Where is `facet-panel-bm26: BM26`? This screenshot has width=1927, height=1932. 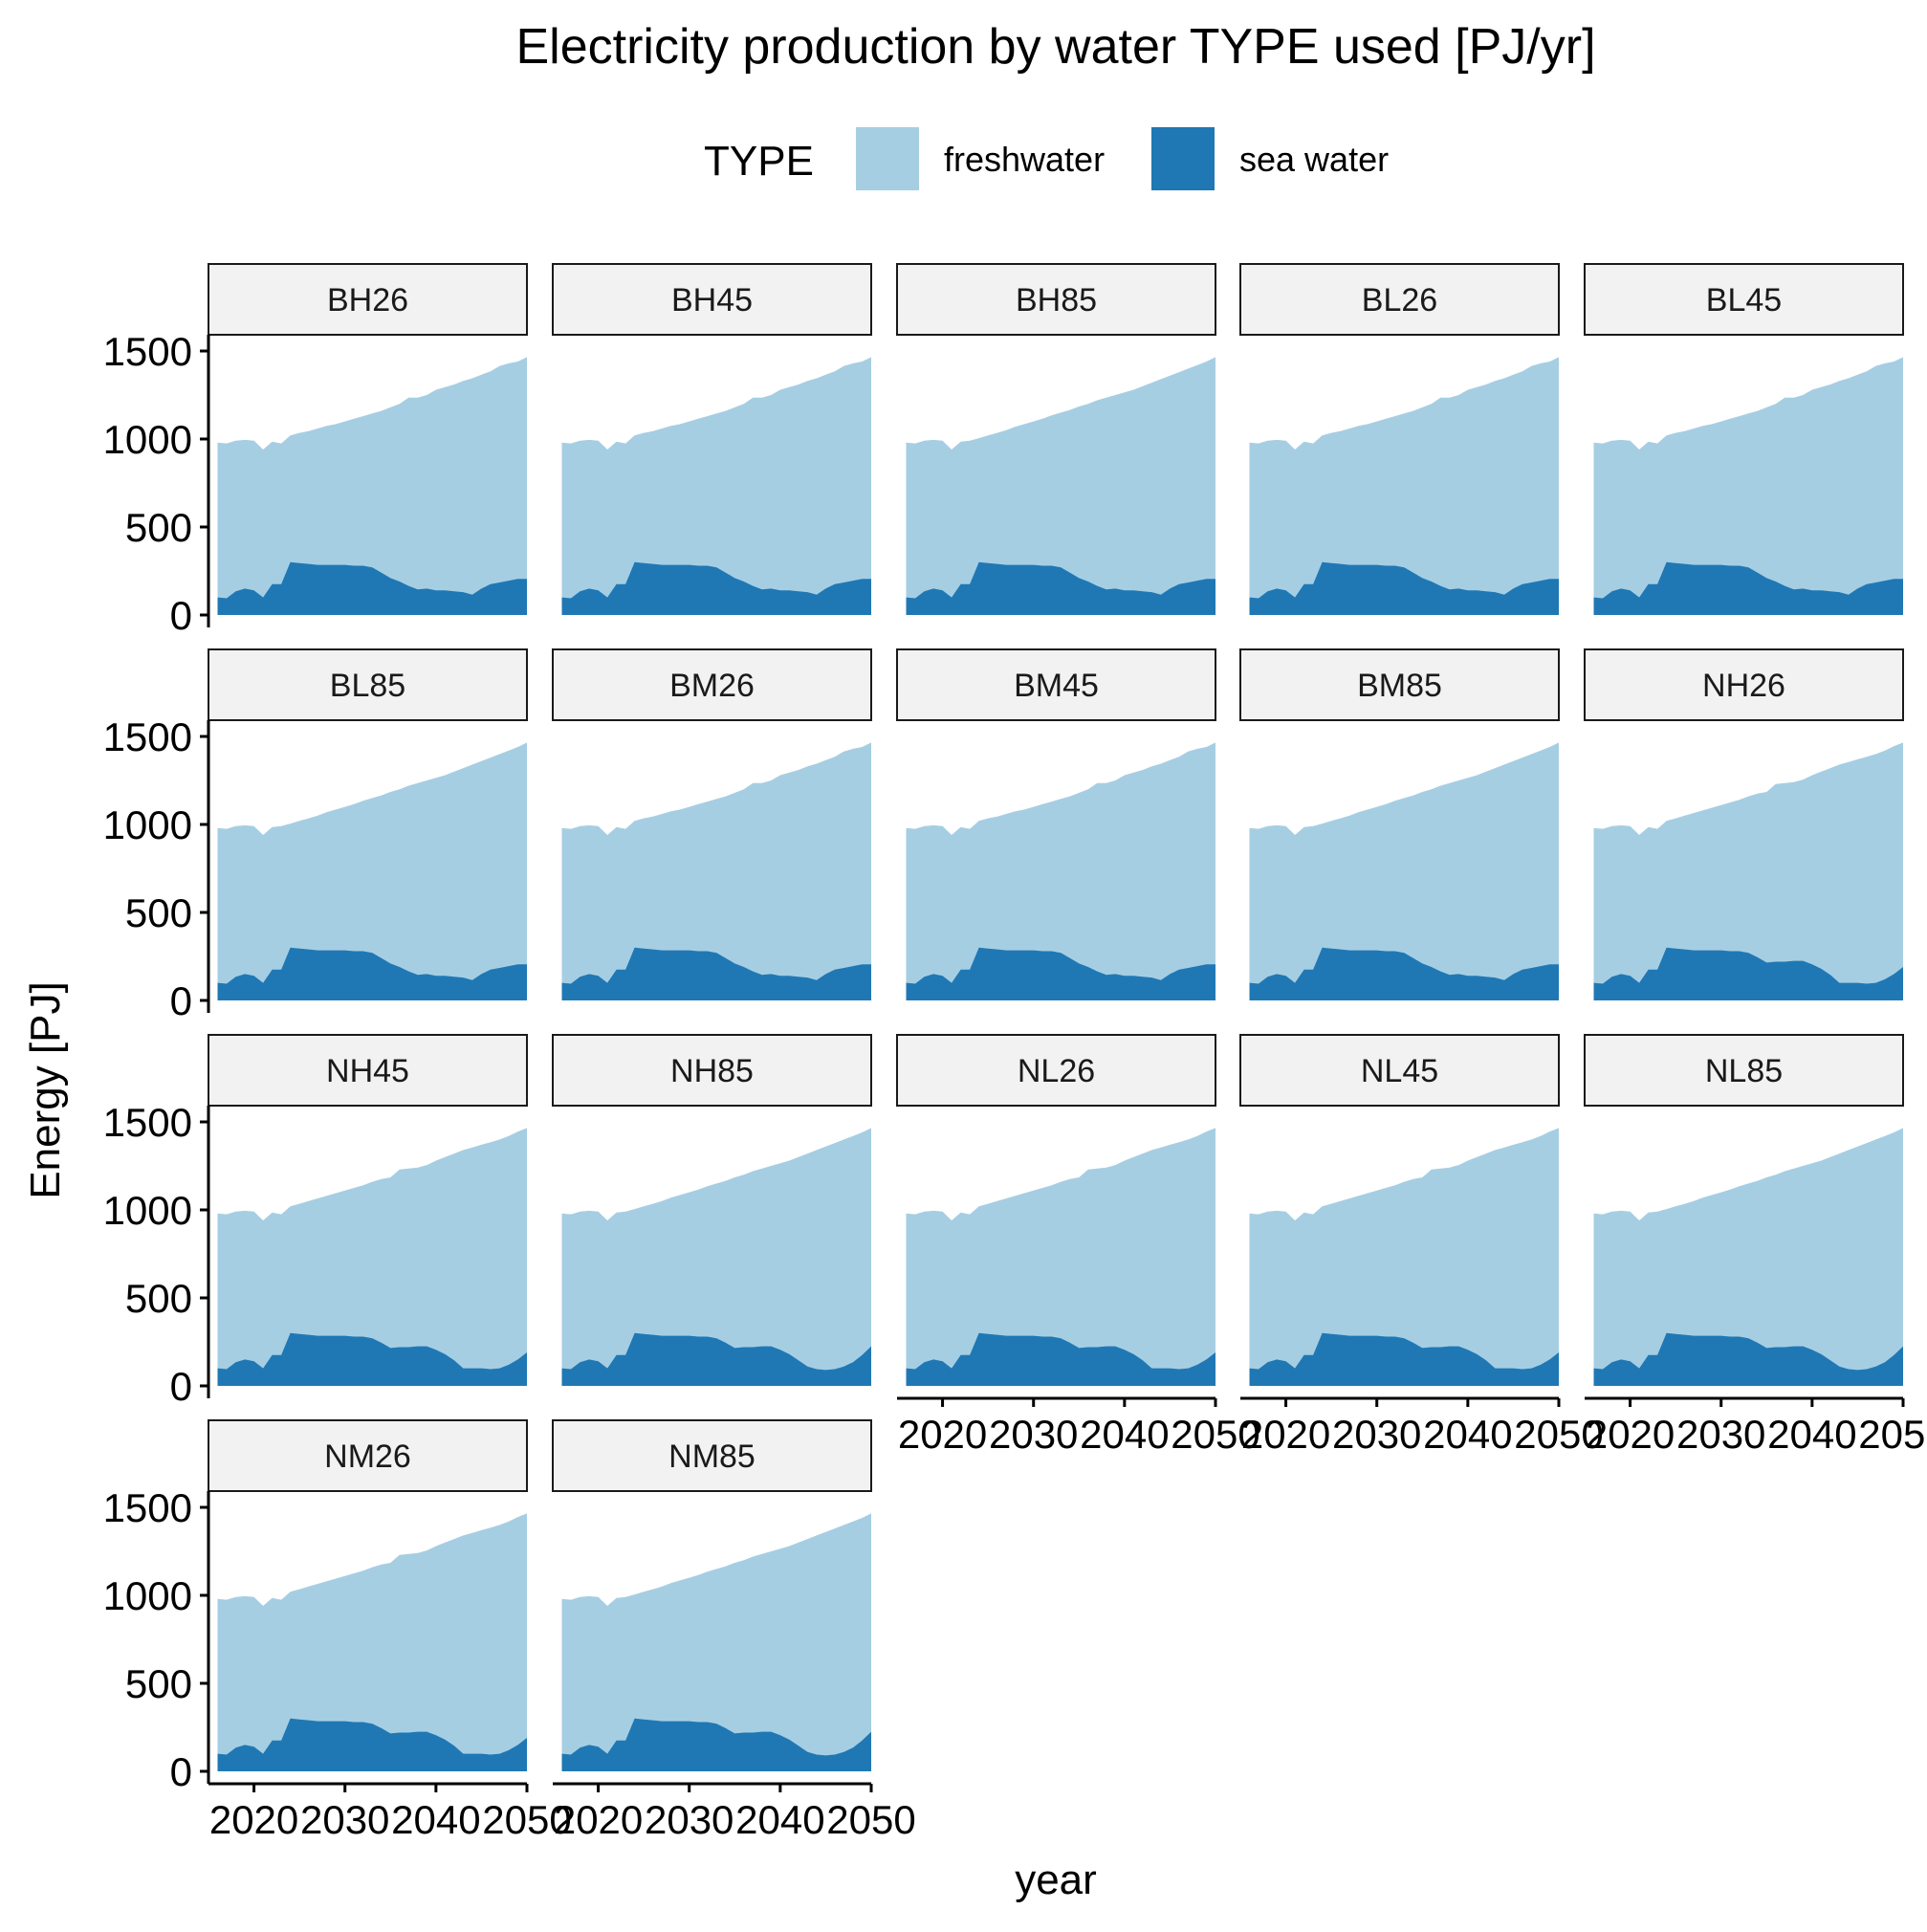
facet-panel-bm26: BM26 is located at coordinates (712, 824).